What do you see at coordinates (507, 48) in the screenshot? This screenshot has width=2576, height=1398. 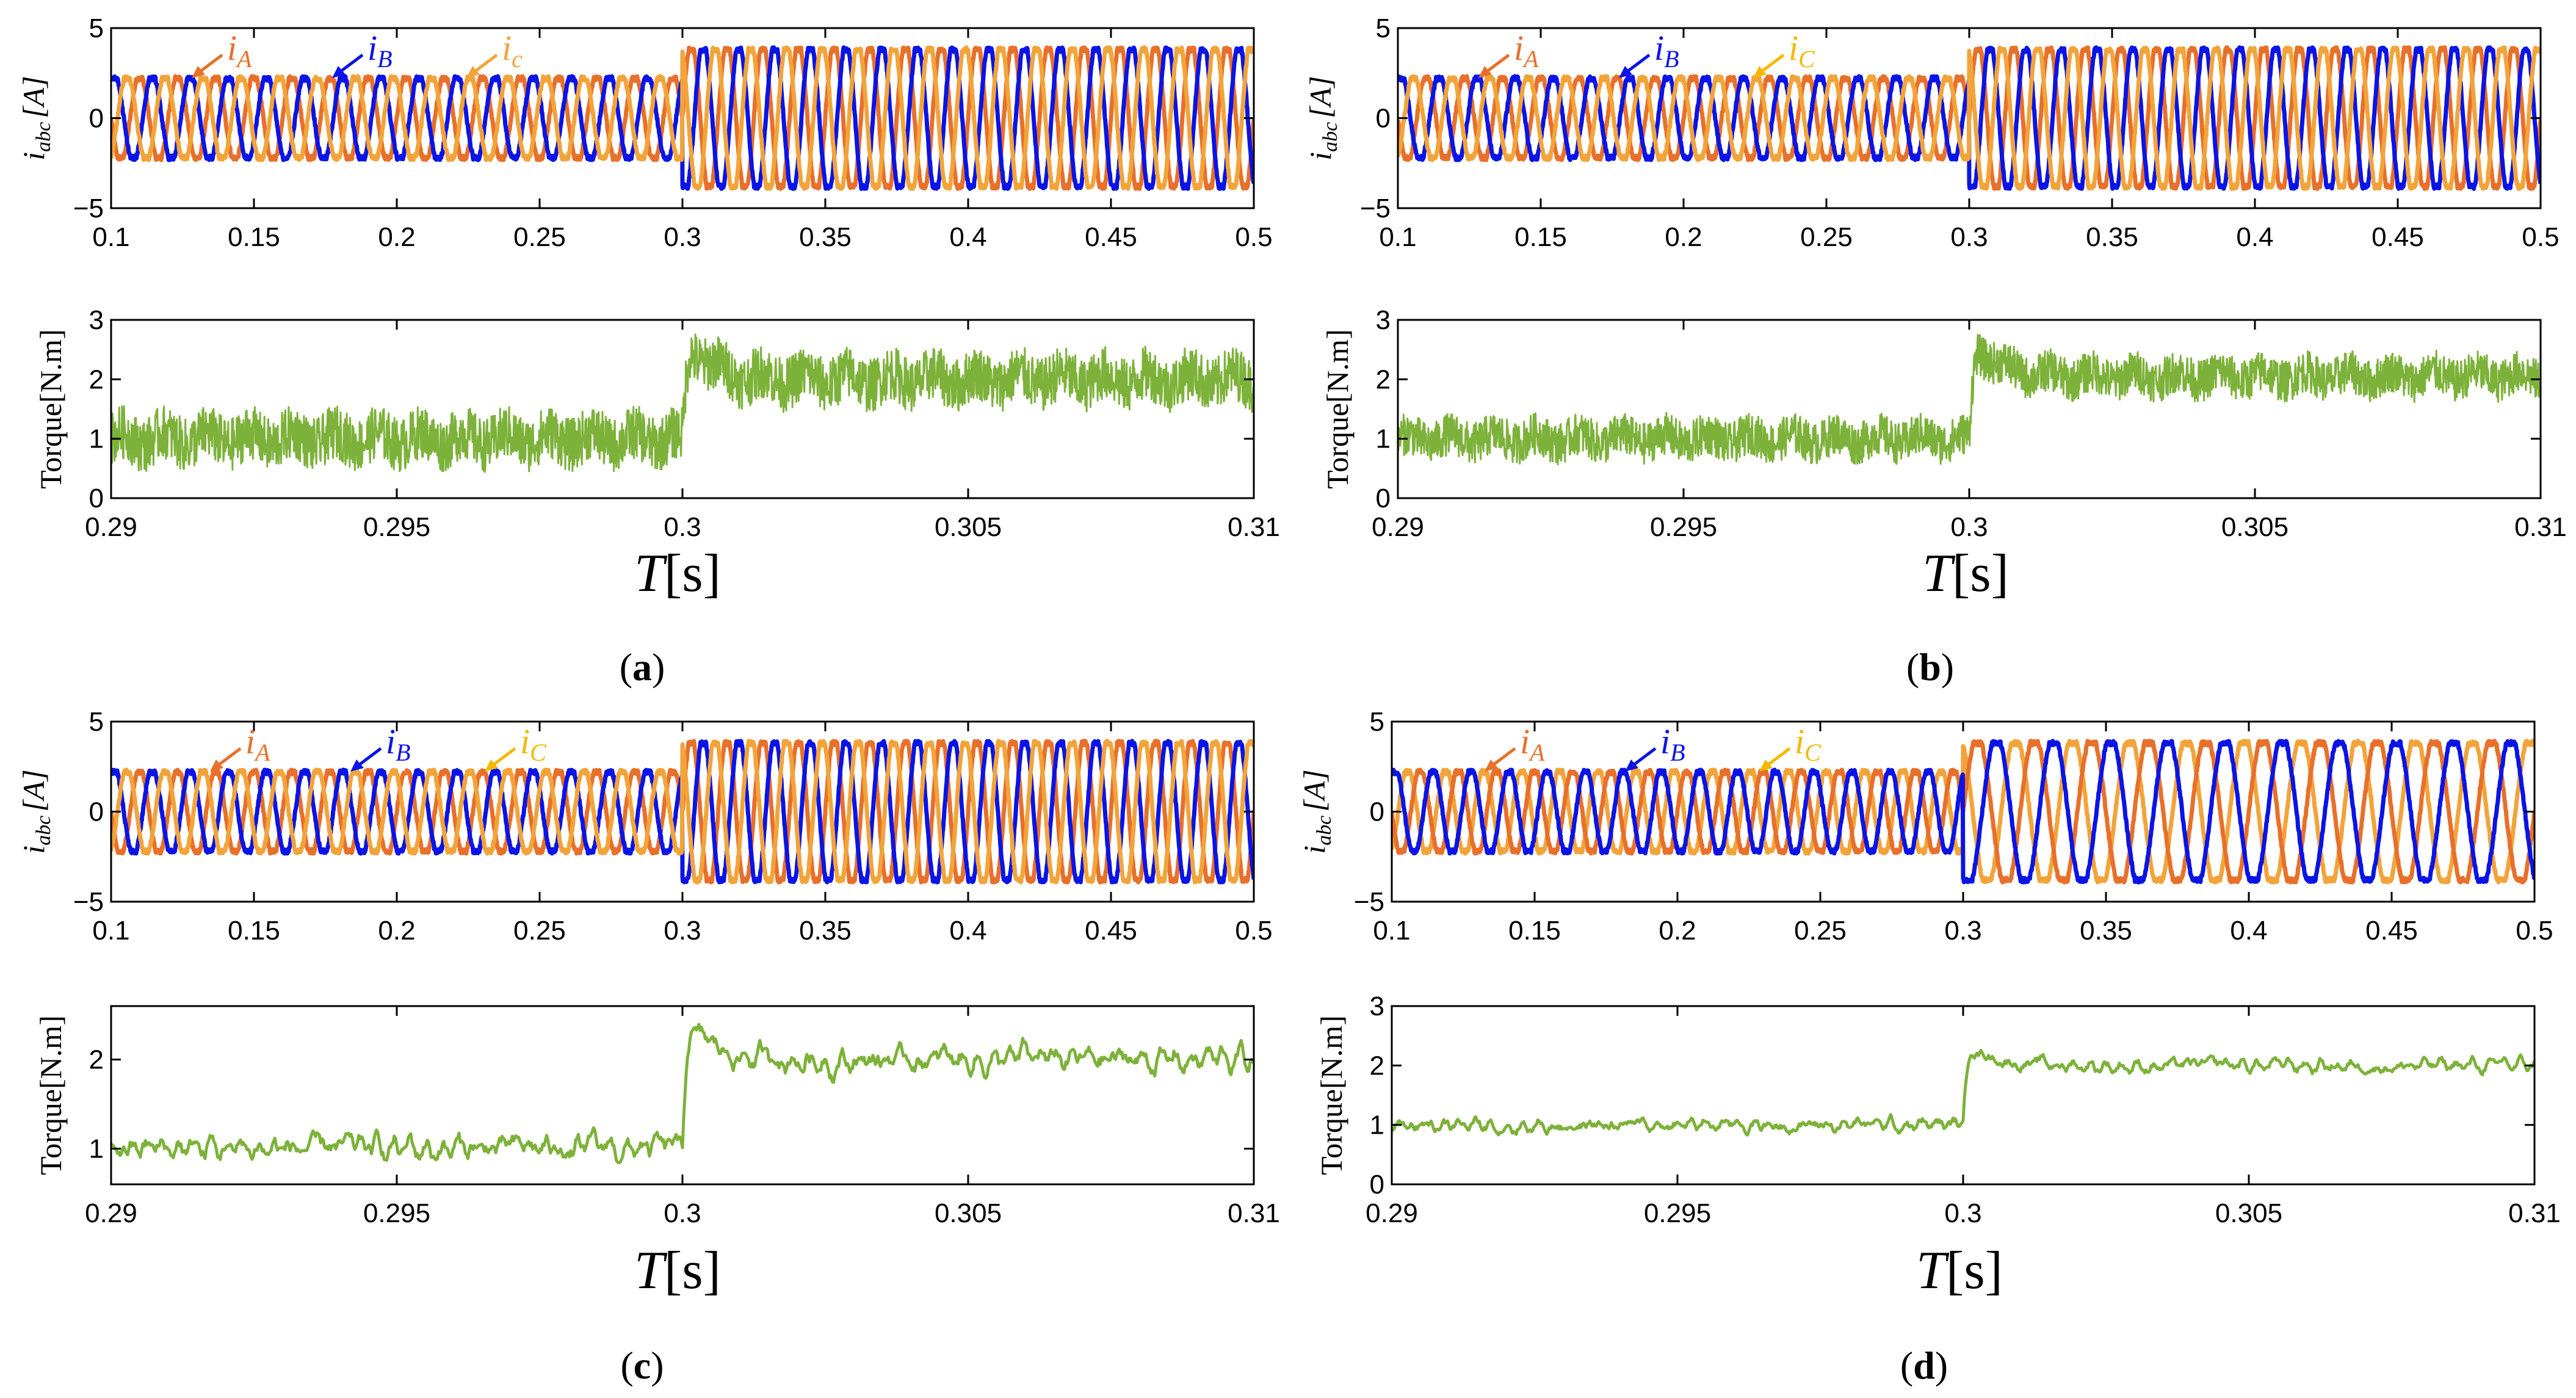 I see `panel-a-legend-main: i` at bounding box center [507, 48].